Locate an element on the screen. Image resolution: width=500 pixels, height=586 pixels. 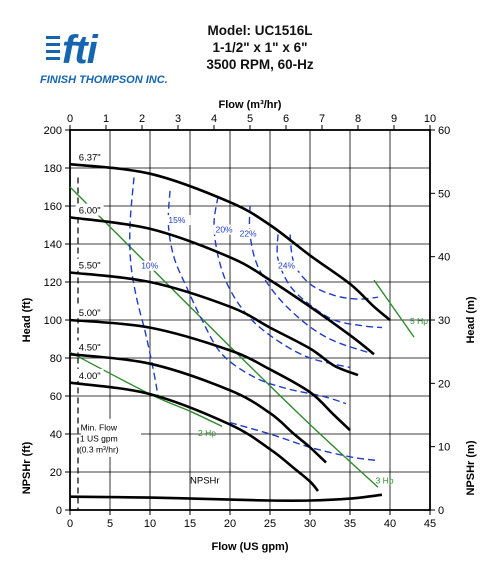
y-tick-label: 140 is located at coordinates (53, 245).